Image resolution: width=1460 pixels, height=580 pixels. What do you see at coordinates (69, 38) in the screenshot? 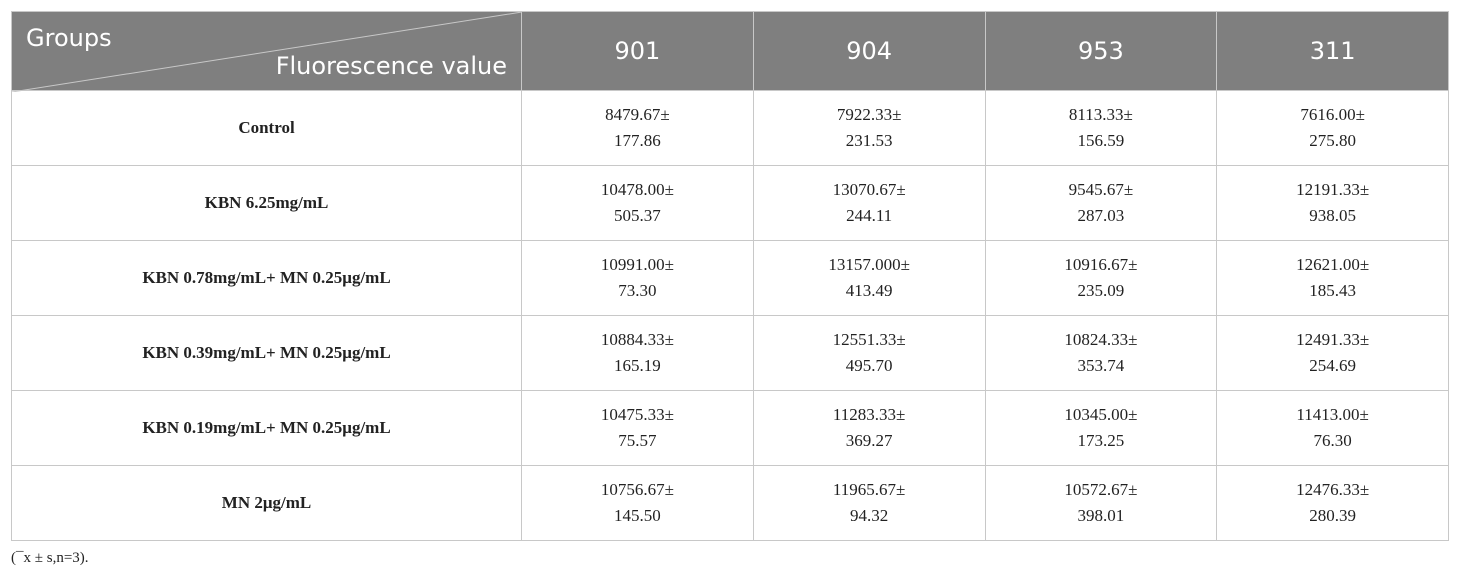
I see `corner-top: Groups` at bounding box center [69, 38].